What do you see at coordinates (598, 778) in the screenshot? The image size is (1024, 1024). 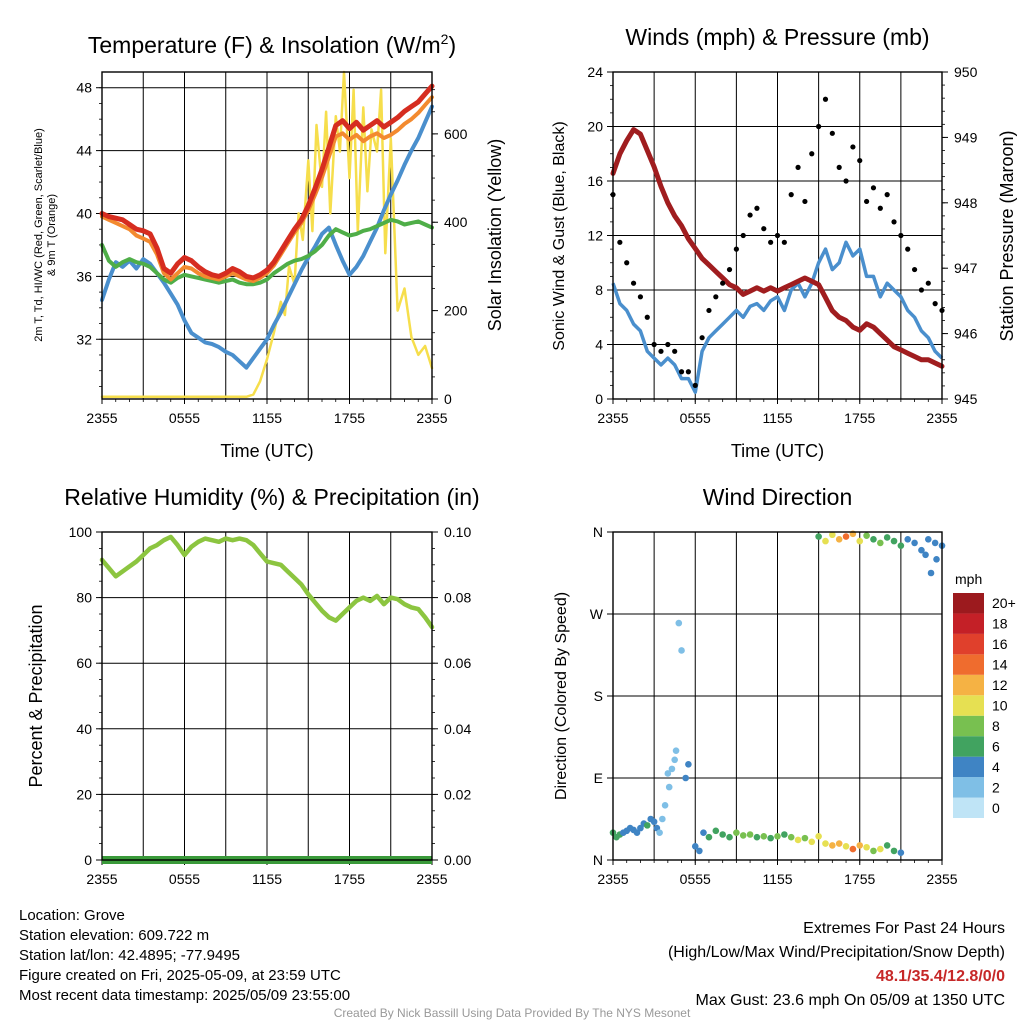 I see `y-tick-label: E` at bounding box center [598, 778].